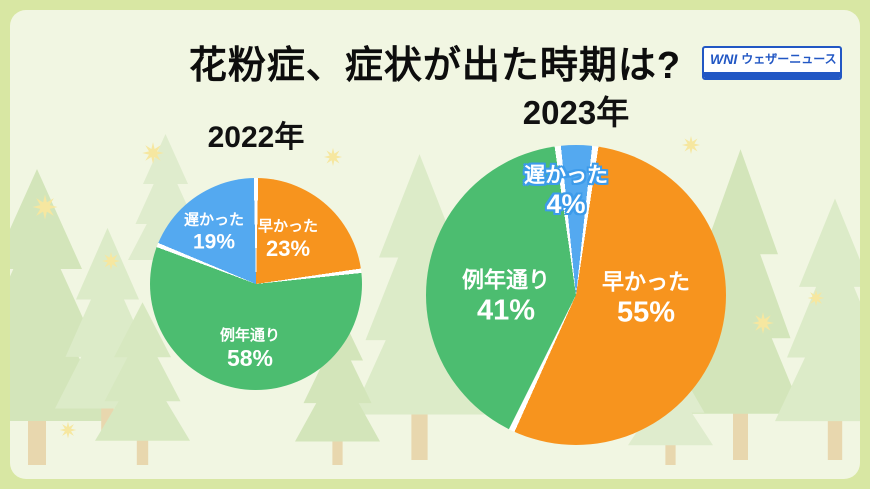 This screenshot has width=870, height=489. Describe the element at coordinates (256, 137) in the screenshot. I see `chart-title-2022: 2022年` at that location.